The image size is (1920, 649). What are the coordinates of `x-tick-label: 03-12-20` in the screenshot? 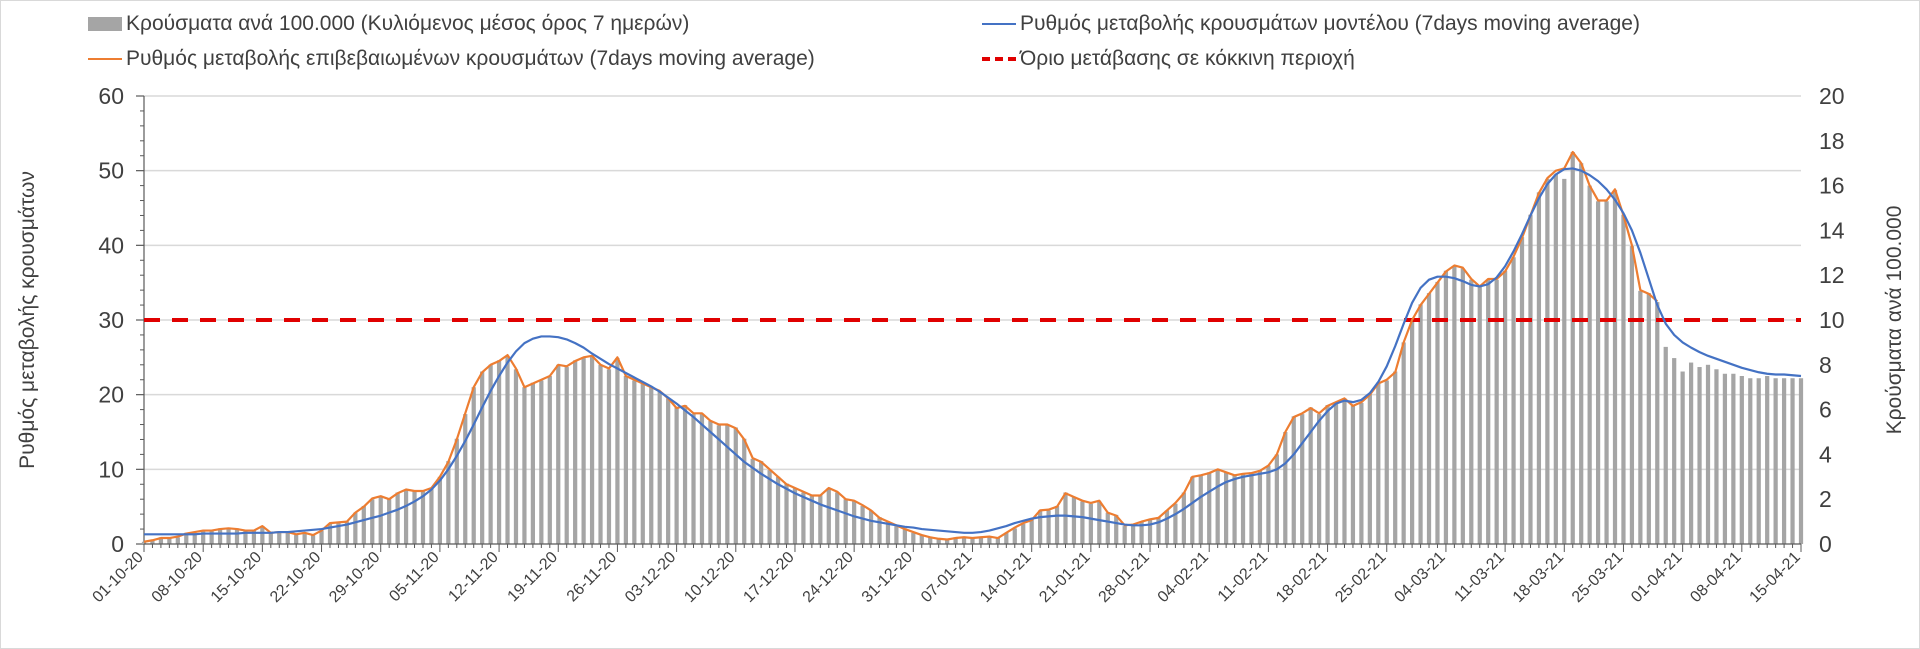 It's located at (650, 577).